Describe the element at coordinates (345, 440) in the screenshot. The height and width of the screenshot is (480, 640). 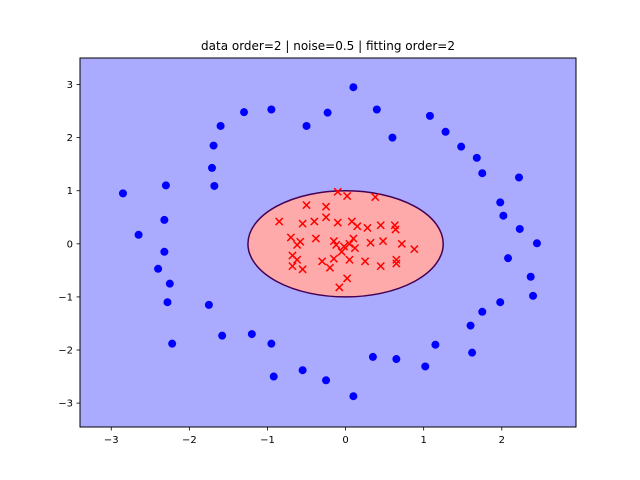
I see `x-tick-label: 0` at that location.